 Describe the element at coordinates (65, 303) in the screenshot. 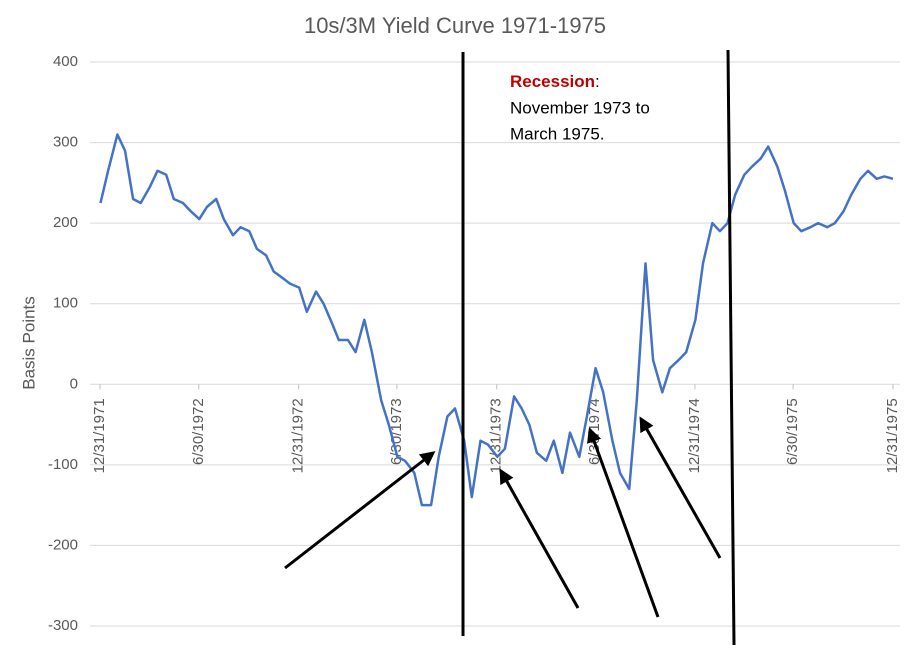

I see `y-tick-label: 100` at that location.